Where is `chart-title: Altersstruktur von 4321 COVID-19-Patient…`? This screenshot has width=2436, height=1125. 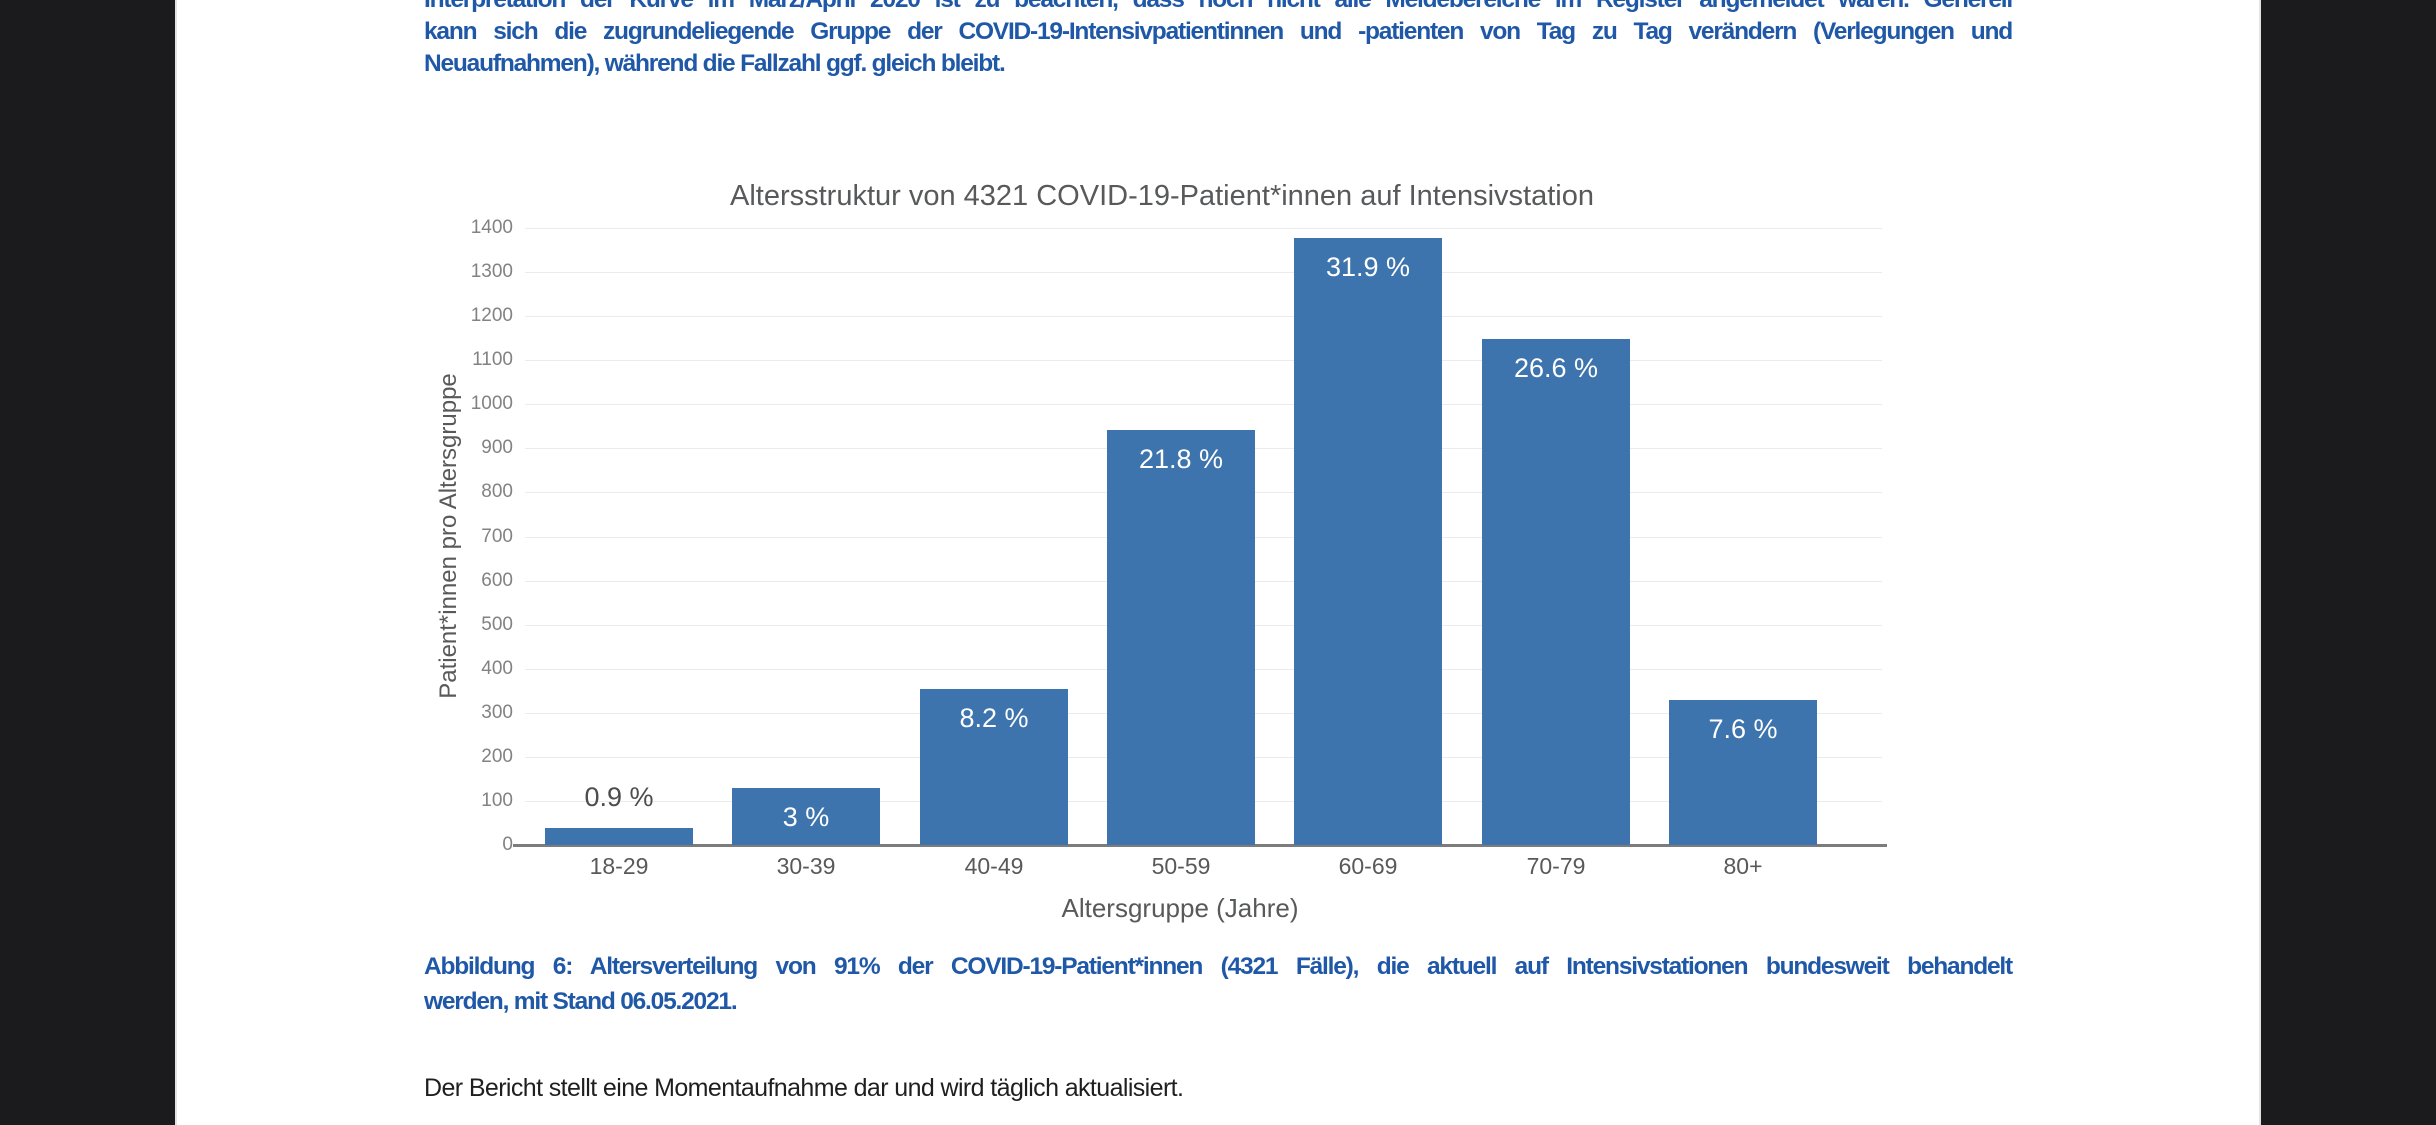
chart-title: Altersstruktur von 4321 COVID-19-Patient… is located at coordinates (1161, 196).